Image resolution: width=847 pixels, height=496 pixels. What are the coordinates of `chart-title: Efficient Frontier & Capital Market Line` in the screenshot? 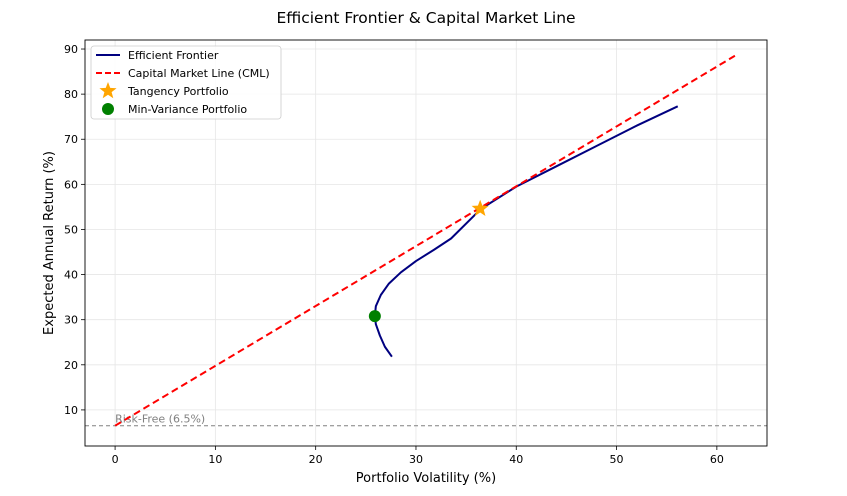 It's located at (425, 18).